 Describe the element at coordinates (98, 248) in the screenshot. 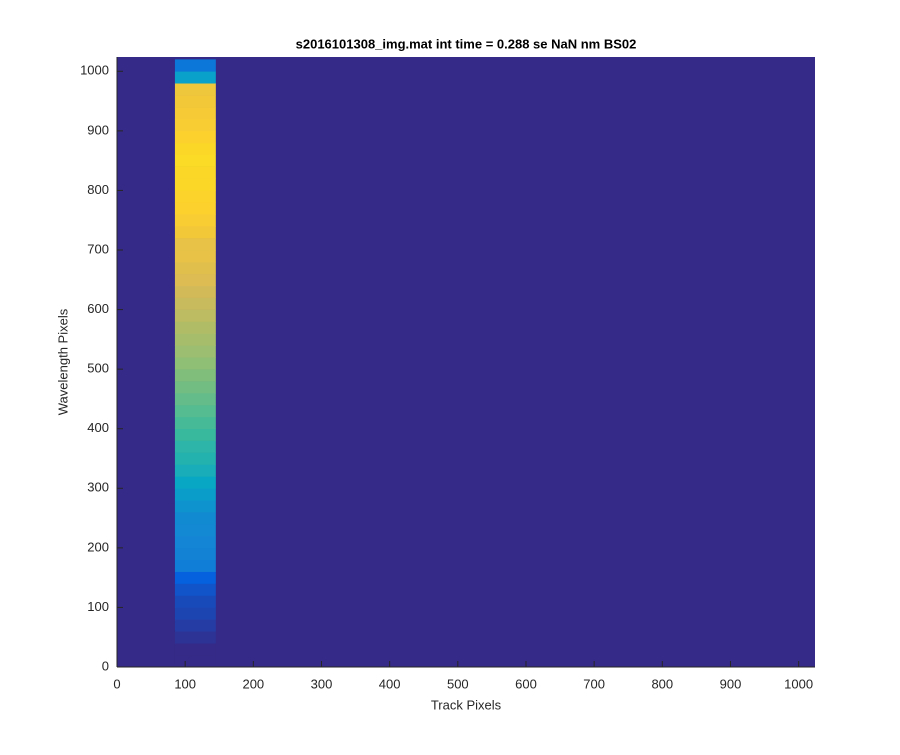

I see `y-tick-label: 700` at that location.